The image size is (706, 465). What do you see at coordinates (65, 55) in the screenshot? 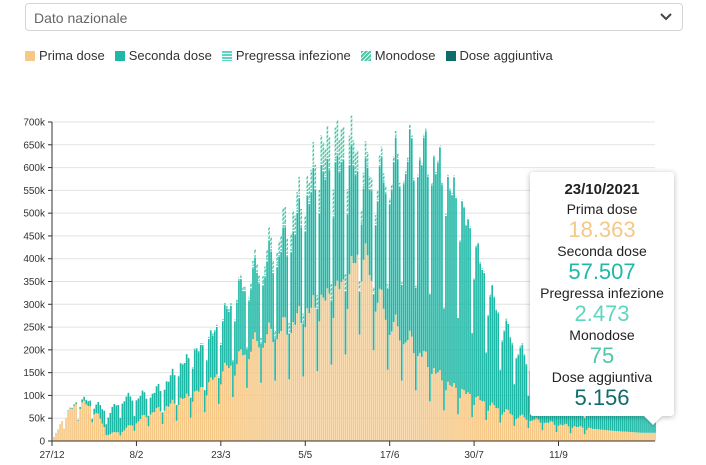
I see `legend-item-prima: Prima dose` at bounding box center [65, 55].